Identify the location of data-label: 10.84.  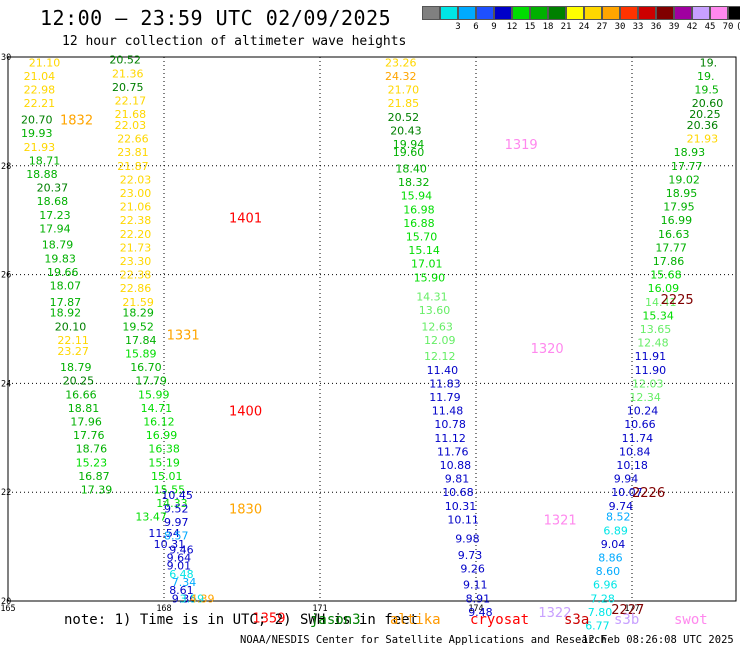
(635, 451).